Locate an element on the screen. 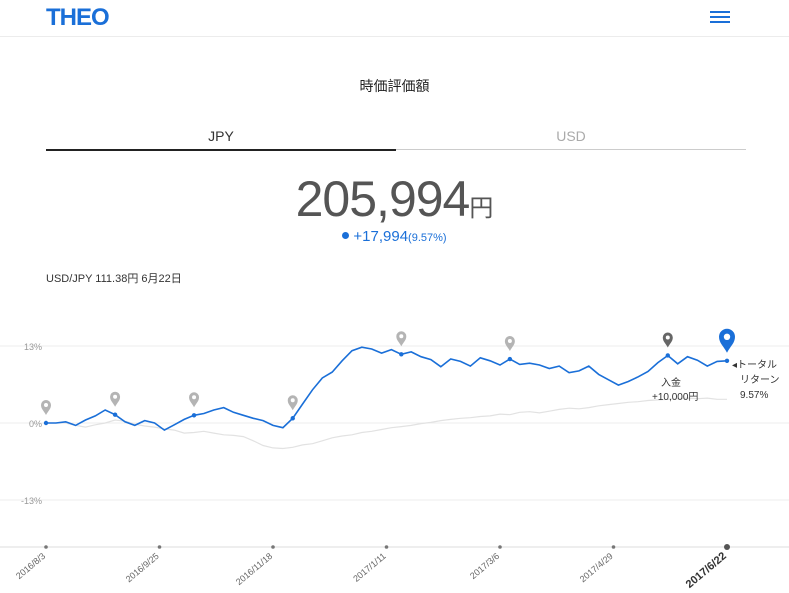 The image size is (789, 593). gain-amount: +17,994 is located at coordinates (381, 236).